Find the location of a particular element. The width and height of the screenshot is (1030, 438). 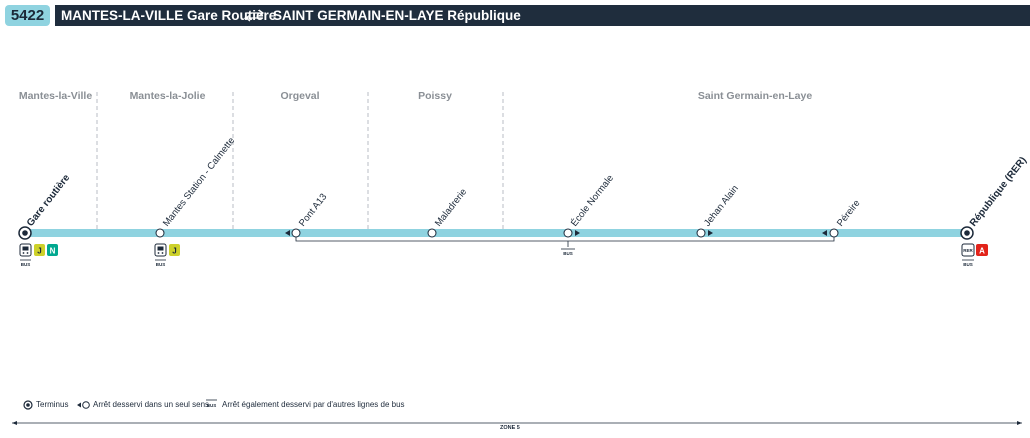

line-a-label: A is located at coordinates (982, 251).